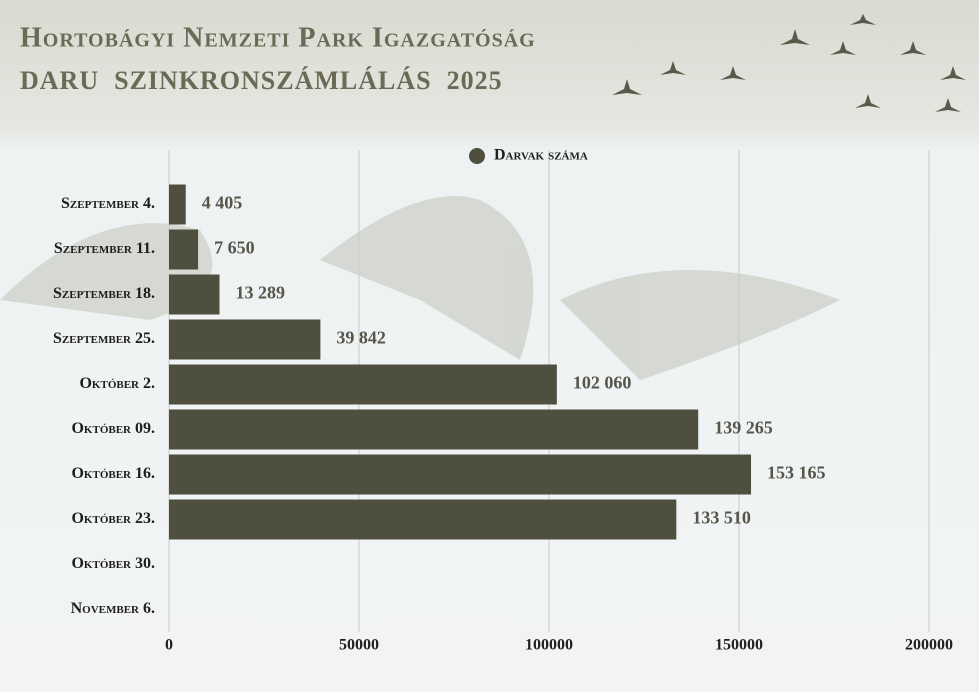  What do you see at coordinates (113, 518) in the screenshot?
I see `y-tick-label: Október 23.` at bounding box center [113, 518].